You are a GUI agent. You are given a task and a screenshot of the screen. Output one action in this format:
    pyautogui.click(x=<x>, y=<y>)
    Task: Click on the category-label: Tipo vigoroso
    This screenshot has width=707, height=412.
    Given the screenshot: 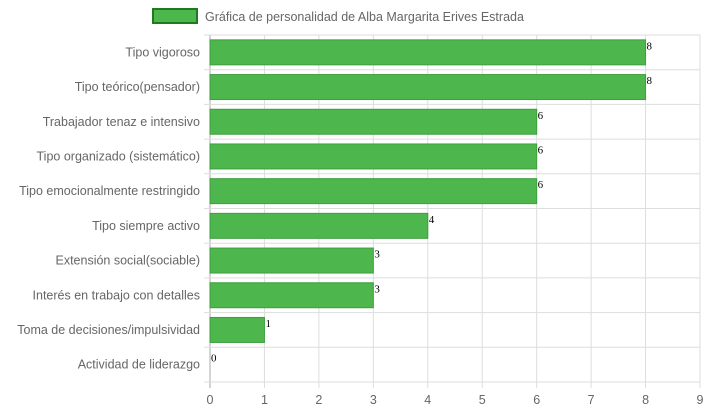 What is the action you would take?
    pyautogui.click(x=162, y=52)
    